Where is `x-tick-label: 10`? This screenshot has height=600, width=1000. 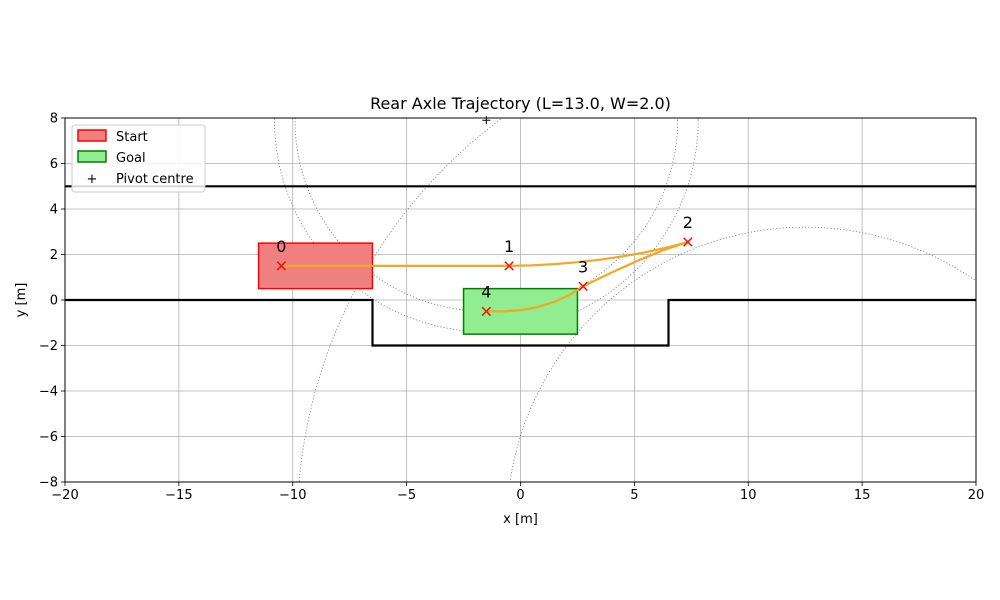
x-tick-label: 10 is located at coordinates (748, 495).